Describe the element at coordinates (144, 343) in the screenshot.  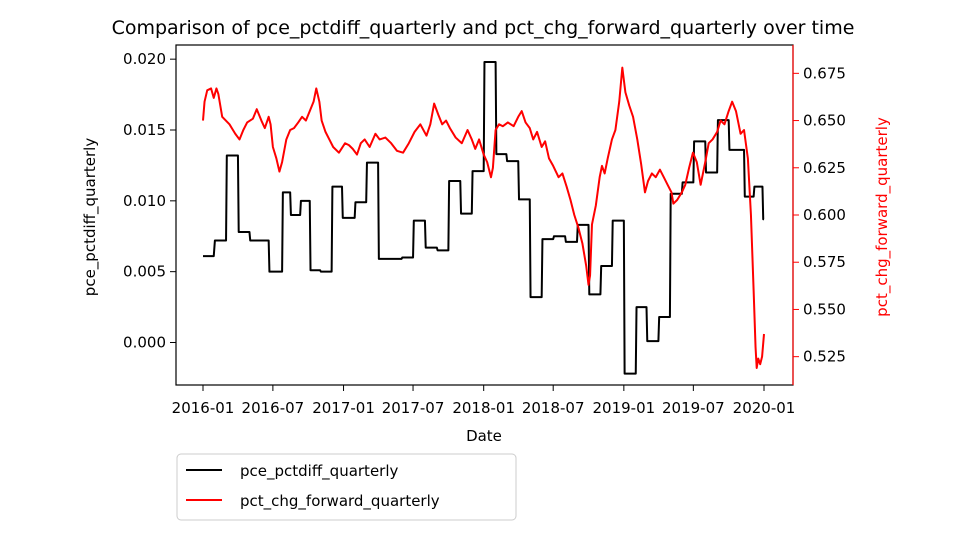
I see `y-left-tick-label: 0.000` at that location.